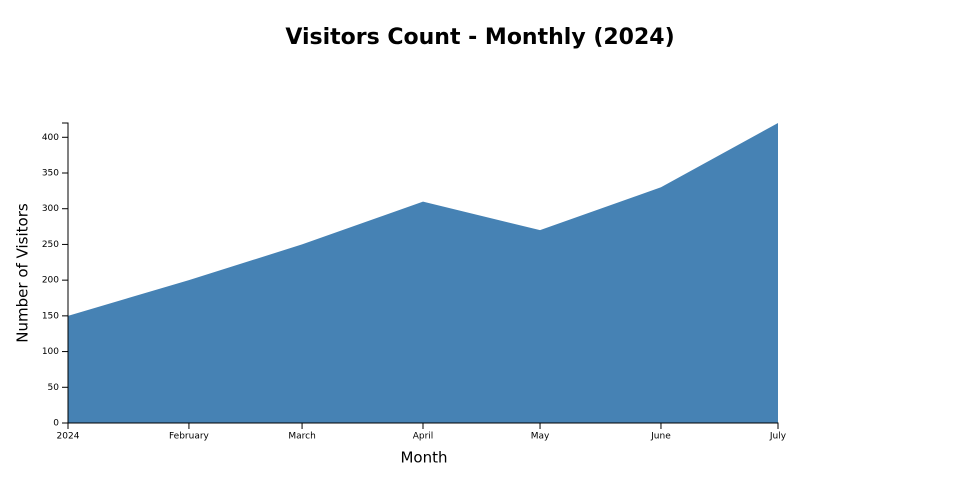 This screenshot has width=960, height=500. Describe the element at coordinates (778, 437) in the screenshot. I see `x-tick-label: July` at that location.